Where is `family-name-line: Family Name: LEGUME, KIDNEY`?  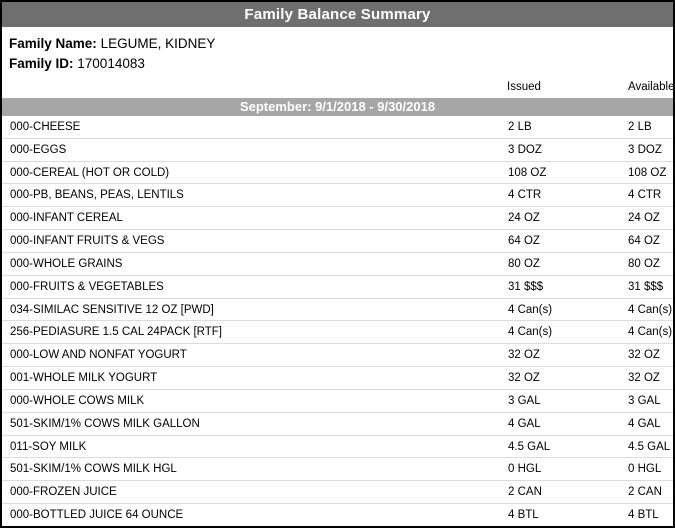 family-name-line: Family Name: LEGUME, KIDNEY is located at coordinates (337, 44).